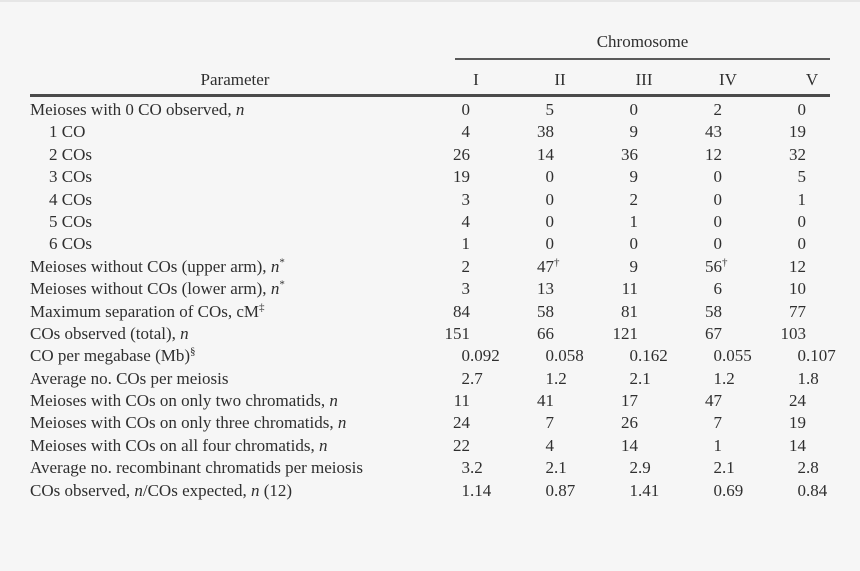  What do you see at coordinates (713, 333) in the screenshot?
I see `cell-integer-part: 67` at bounding box center [713, 333].